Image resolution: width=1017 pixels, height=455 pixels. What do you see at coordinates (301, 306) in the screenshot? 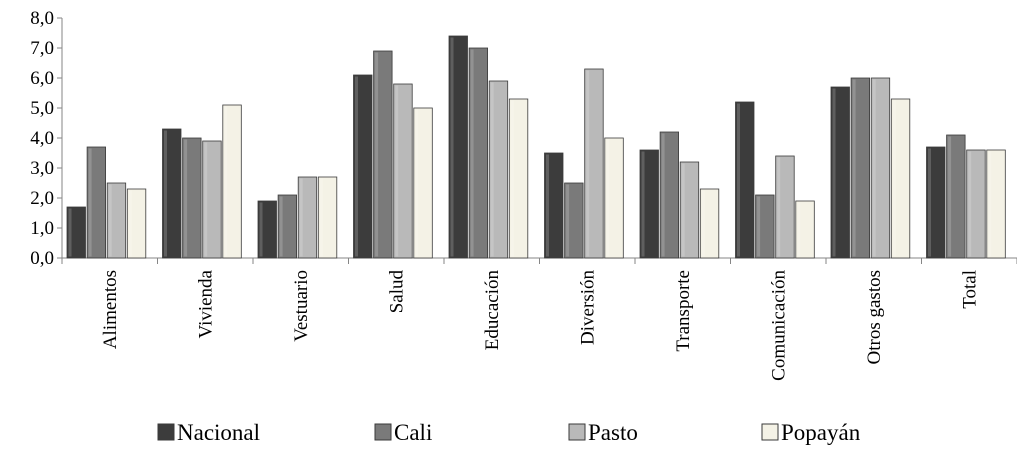
I see `x-category-label: Vestuario` at bounding box center [301, 306].